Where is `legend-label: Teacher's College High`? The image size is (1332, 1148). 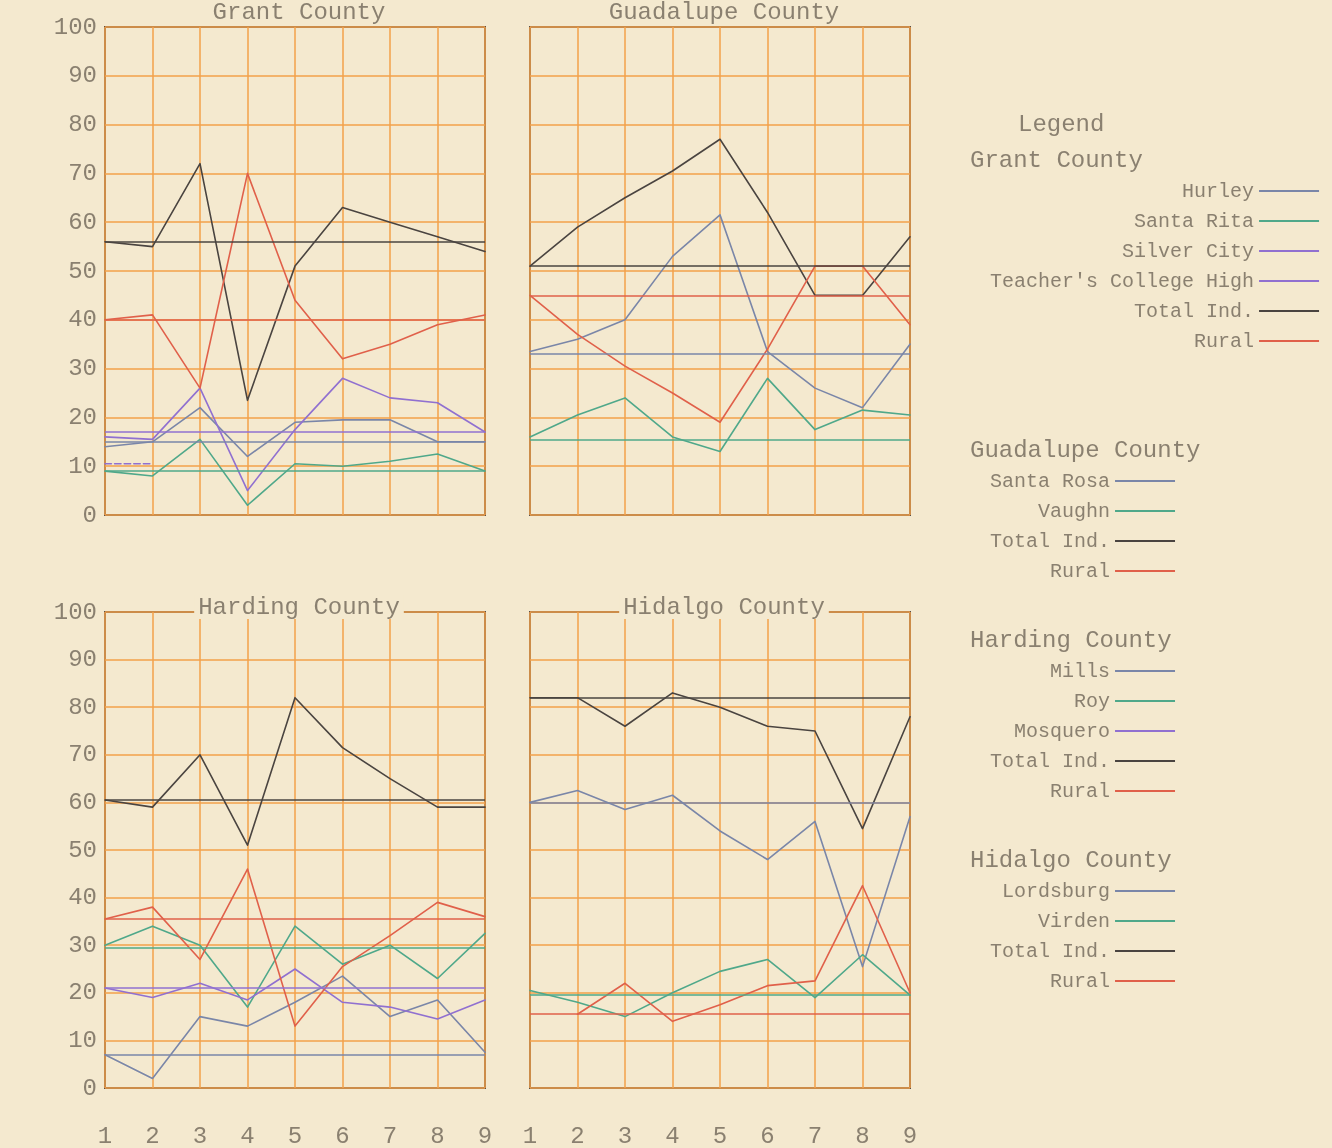
legend-label: Teacher's College High is located at coordinates (1122, 281).